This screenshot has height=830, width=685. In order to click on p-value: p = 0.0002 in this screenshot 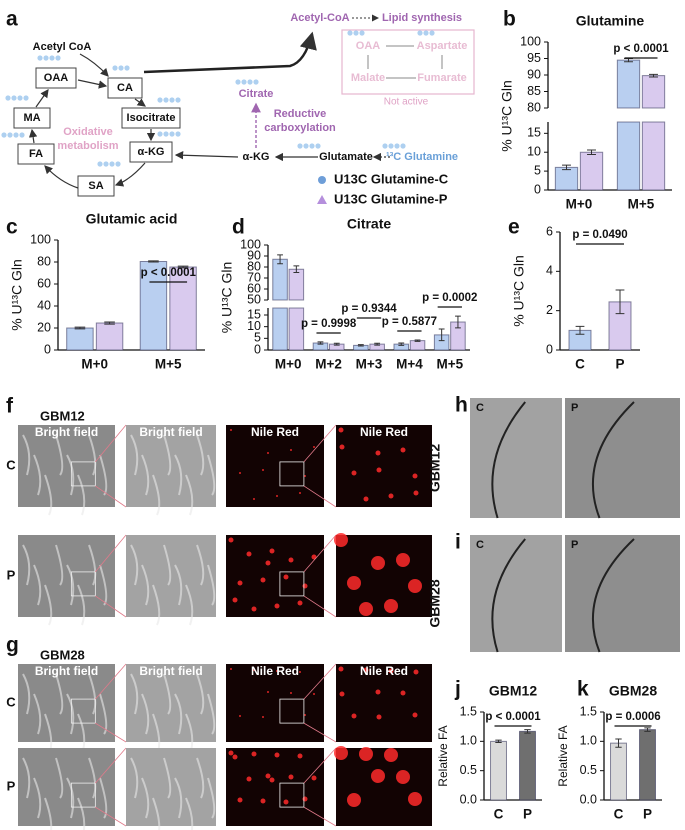, I will do `click(449, 298)`.